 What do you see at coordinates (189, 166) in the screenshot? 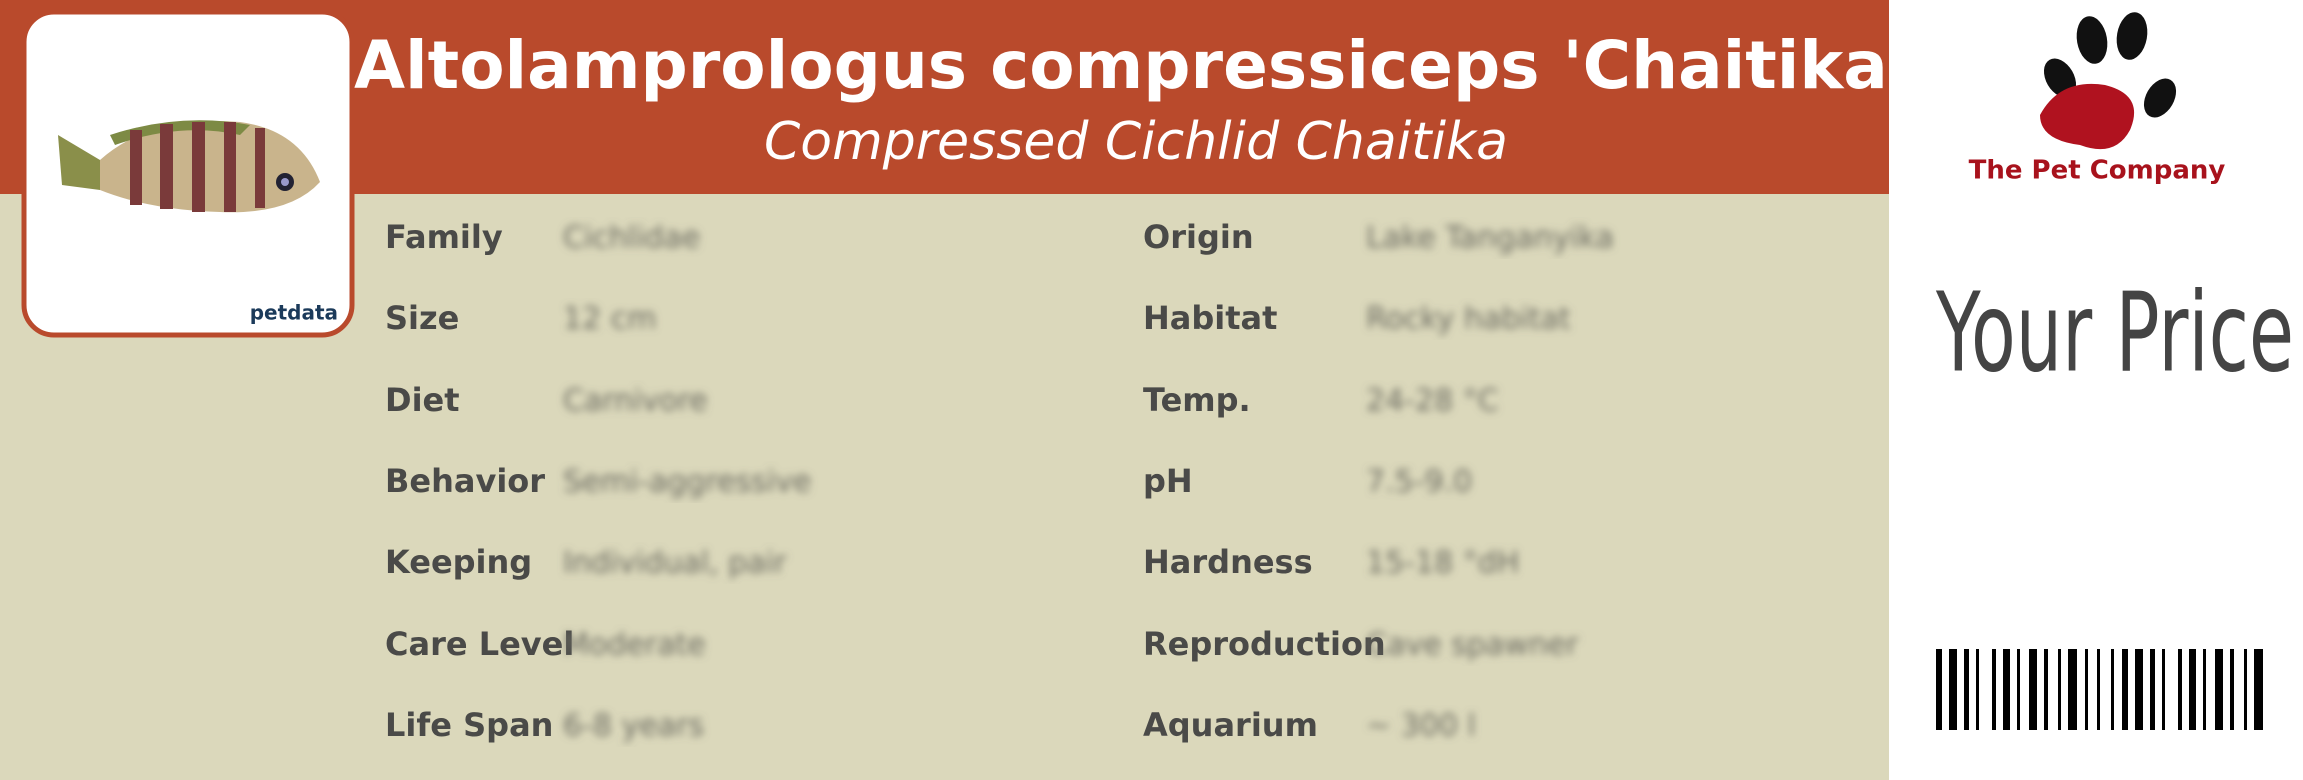
I see `fish-illustration` at bounding box center [189, 166].